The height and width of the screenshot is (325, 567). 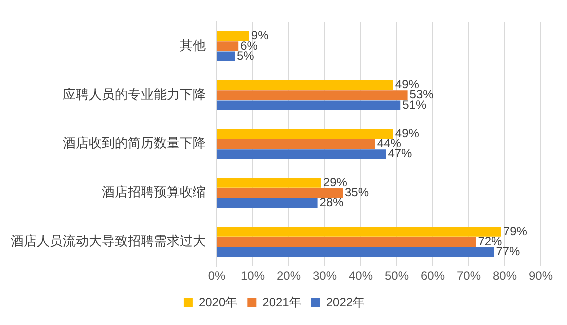 I want to click on x-tick-label: 30%, so click(x=325, y=276).